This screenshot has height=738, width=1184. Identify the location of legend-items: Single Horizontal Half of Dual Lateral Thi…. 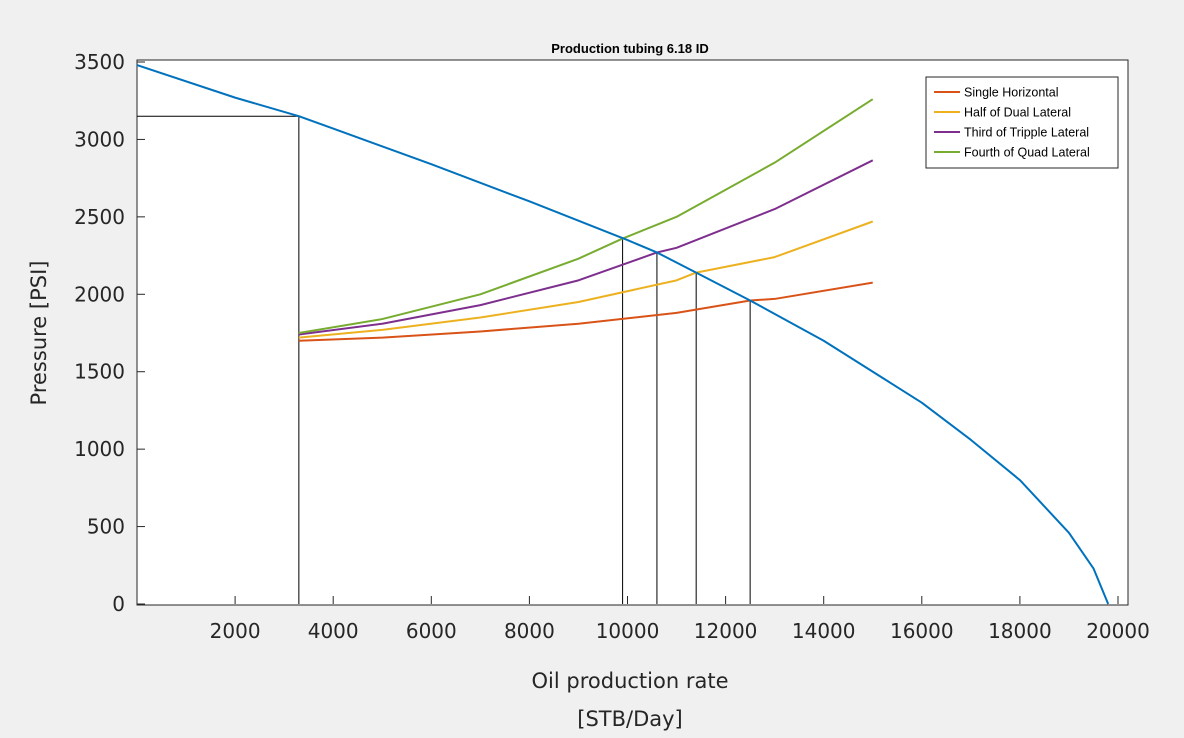
(1012, 123).